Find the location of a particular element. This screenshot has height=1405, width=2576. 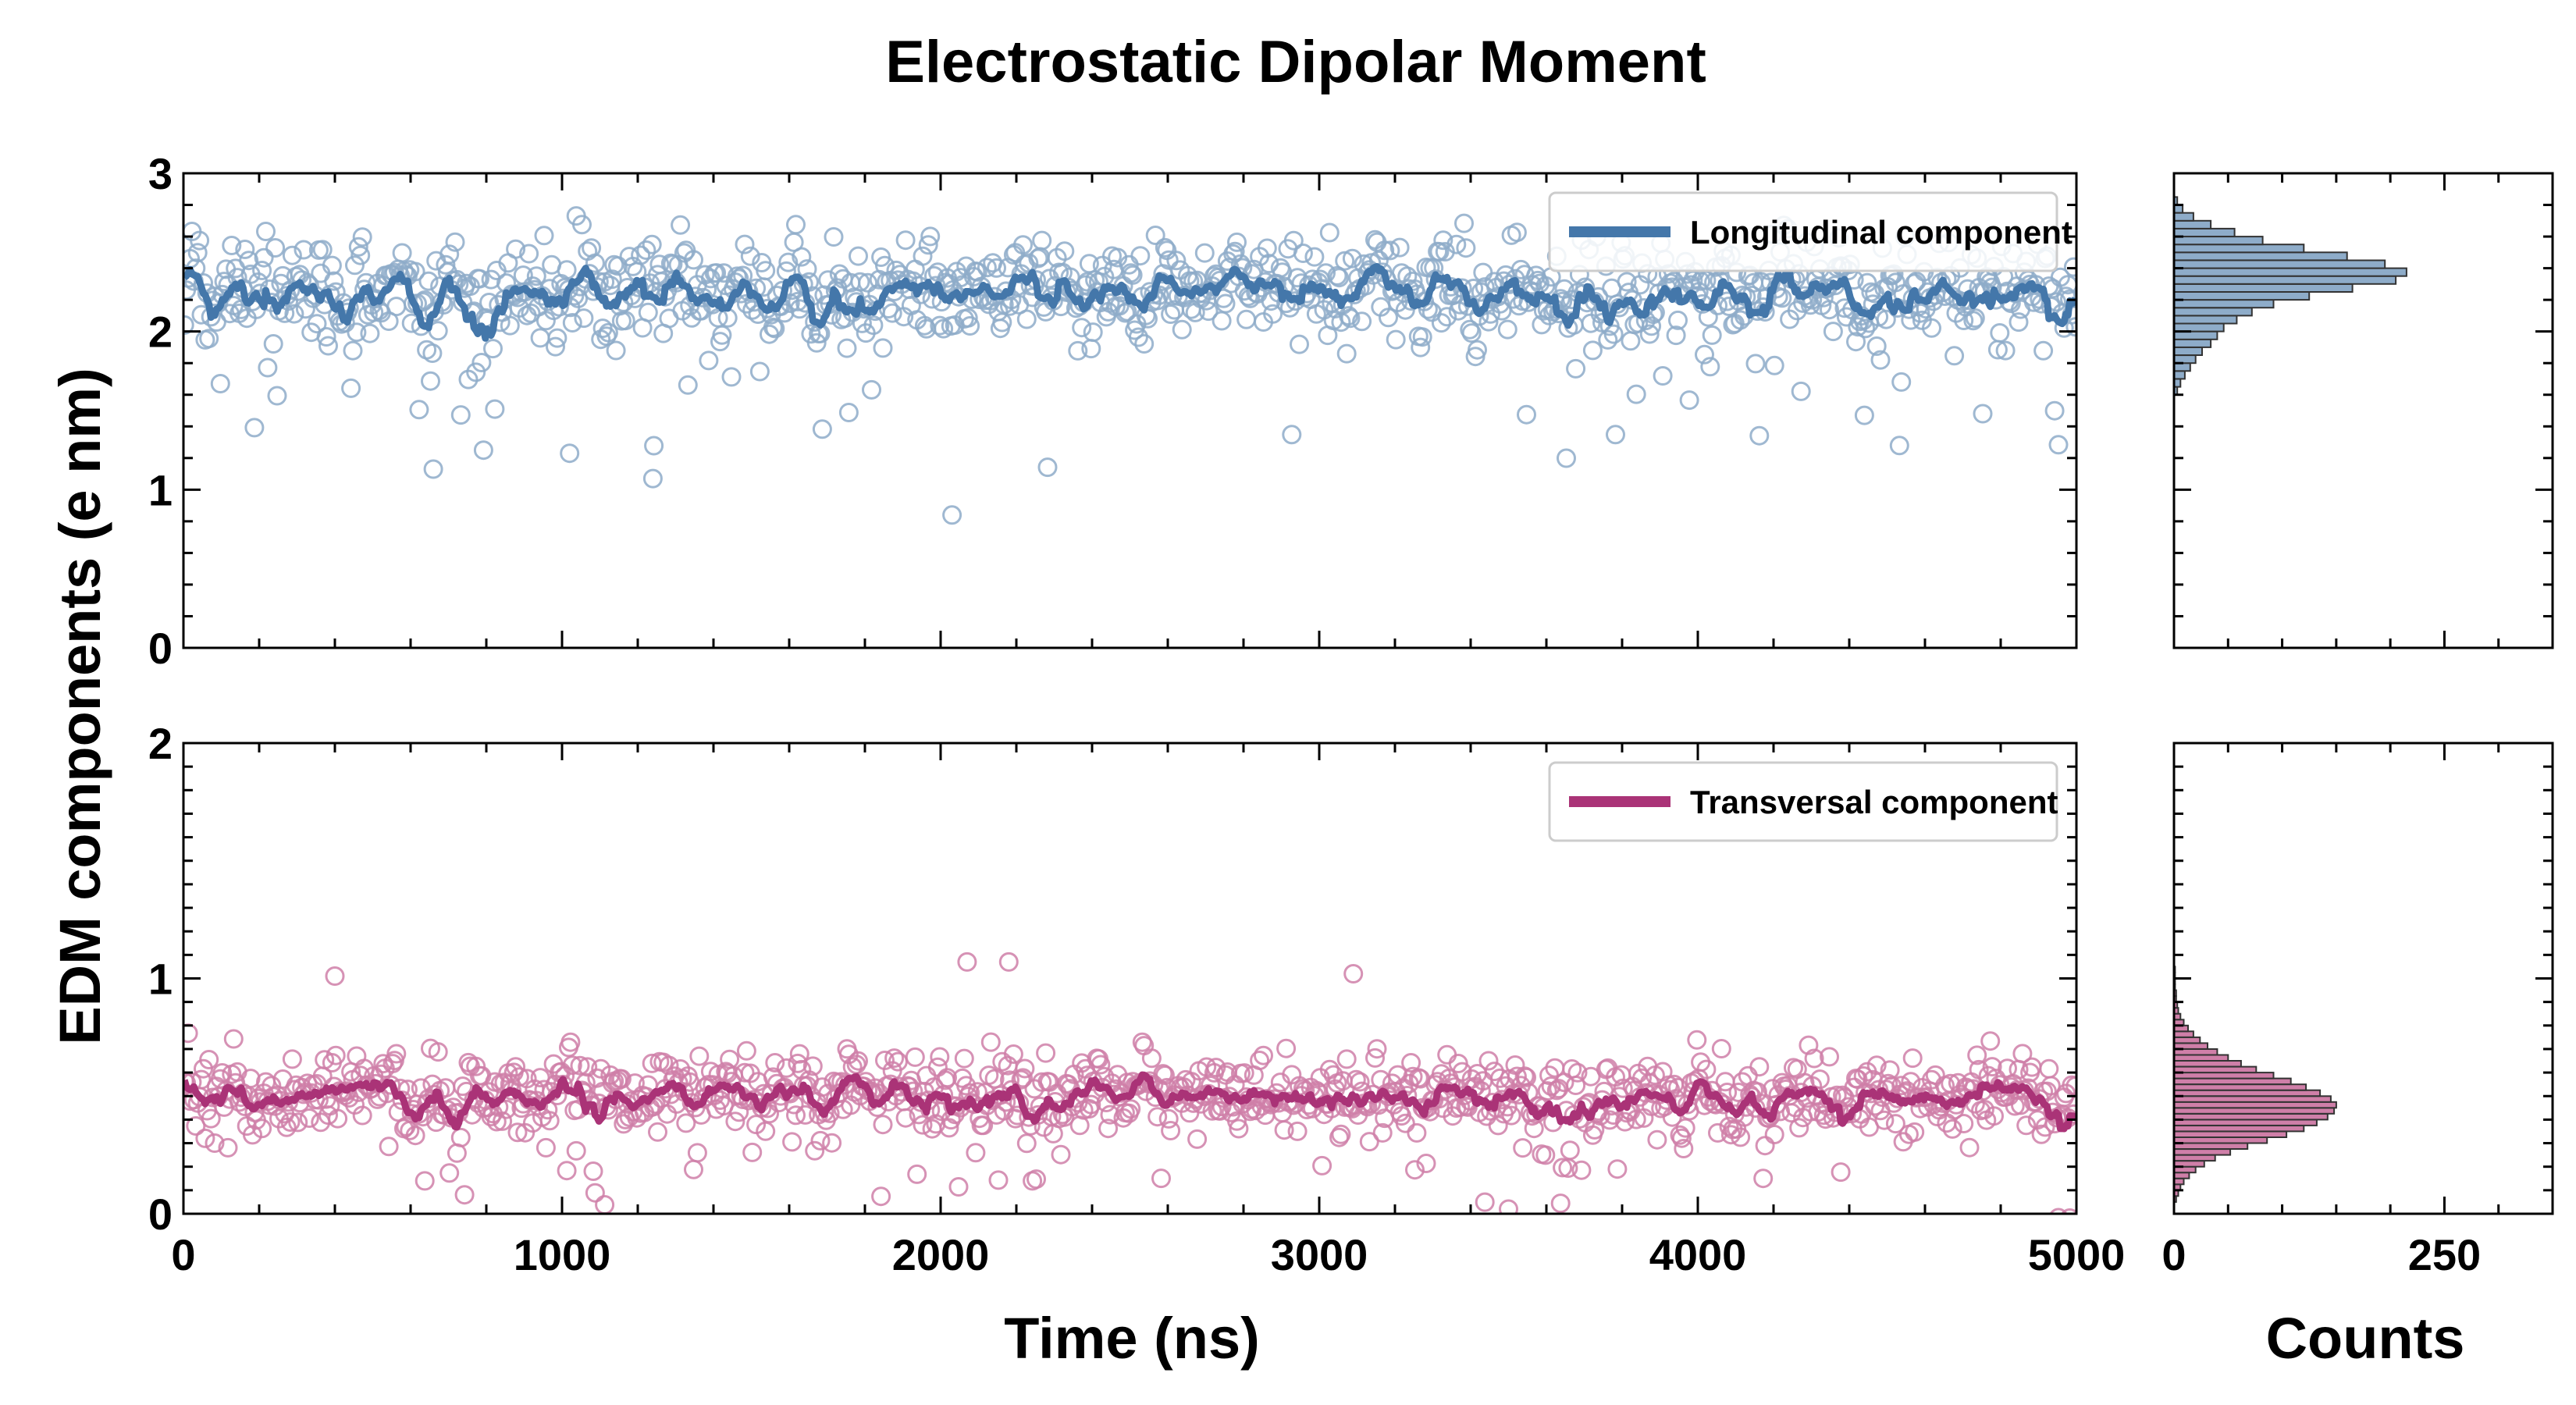

y-axis-label: EDM components (e nm) is located at coordinates (80, 706).